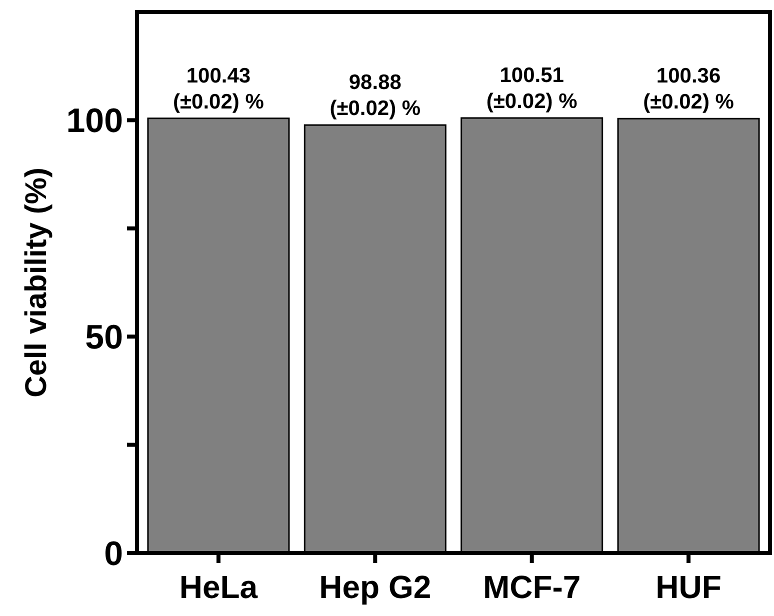 The width and height of the screenshot is (774, 616). I want to click on data-label: 100.36 (±0.02) %, so click(688, 89).